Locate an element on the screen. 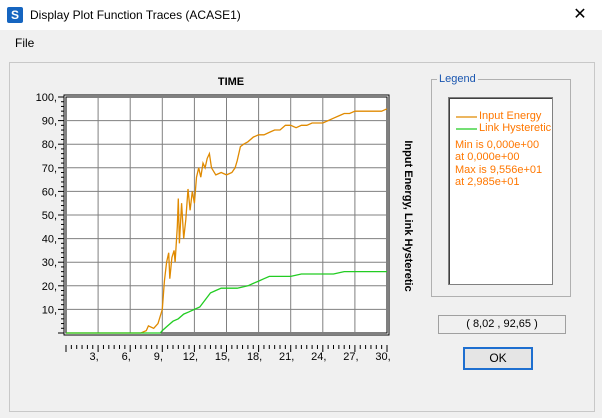  x-tick-label: 21, is located at coordinates (286, 357).